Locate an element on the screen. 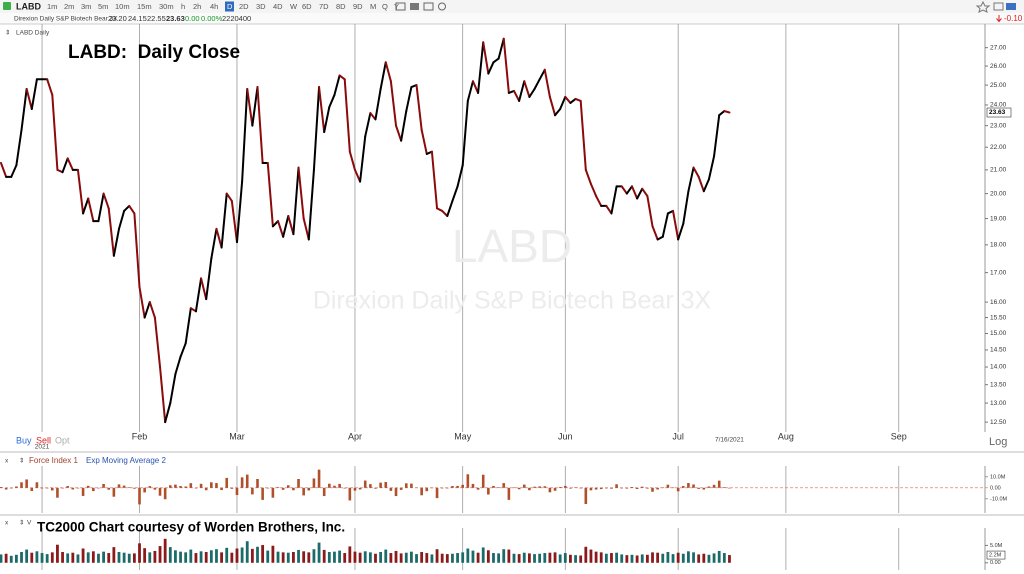  interval-button: 30m is located at coordinates (166, 6).